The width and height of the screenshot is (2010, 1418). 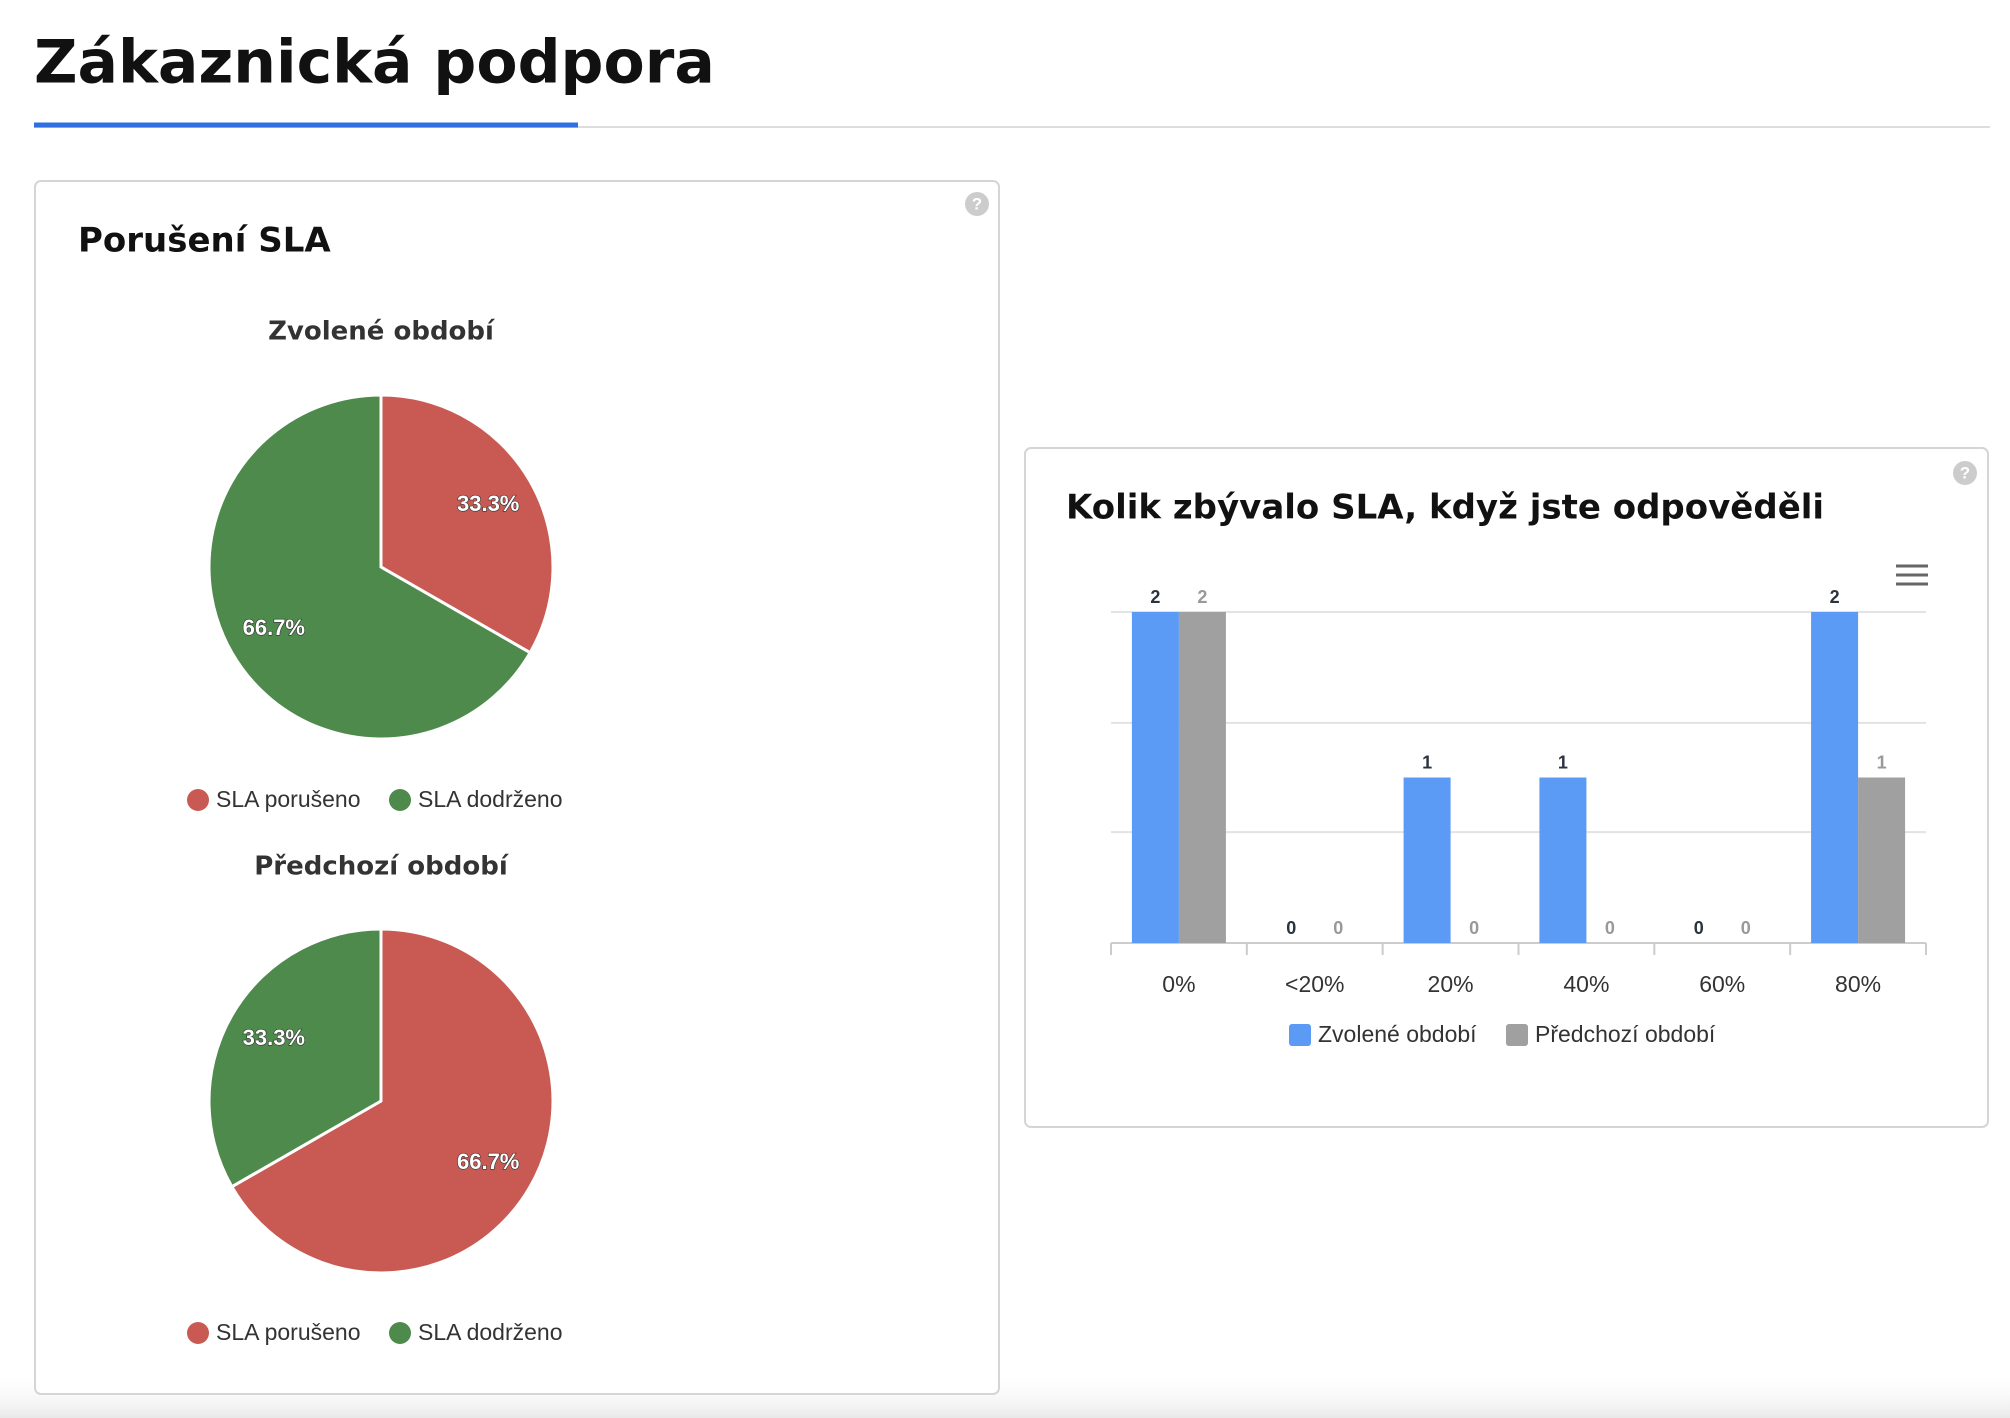 I want to click on legend-label: Předchozí období, so click(x=1625, y=1034).